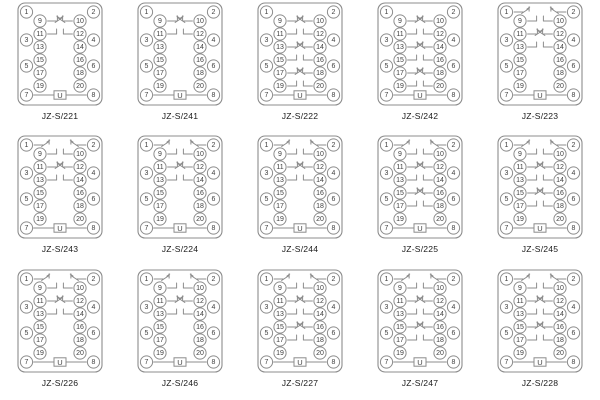 The image size is (600, 400). What do you see at coordinates (178, 297) in the screenshot?
I see `contact-12-14-tip` at bounding box center [178, 297].